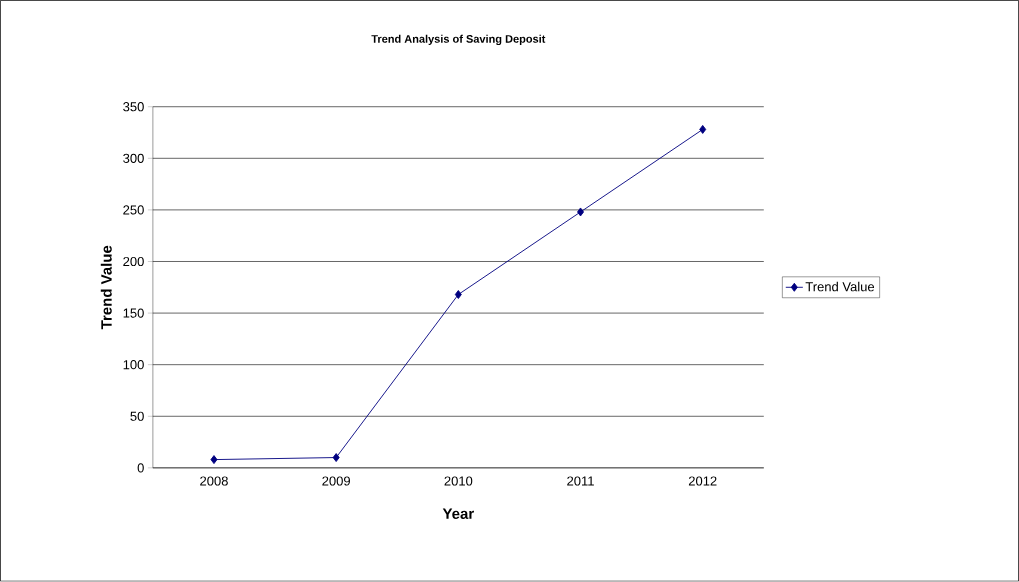  I want to click on x-tick-label: 2011, so click(580, 481).